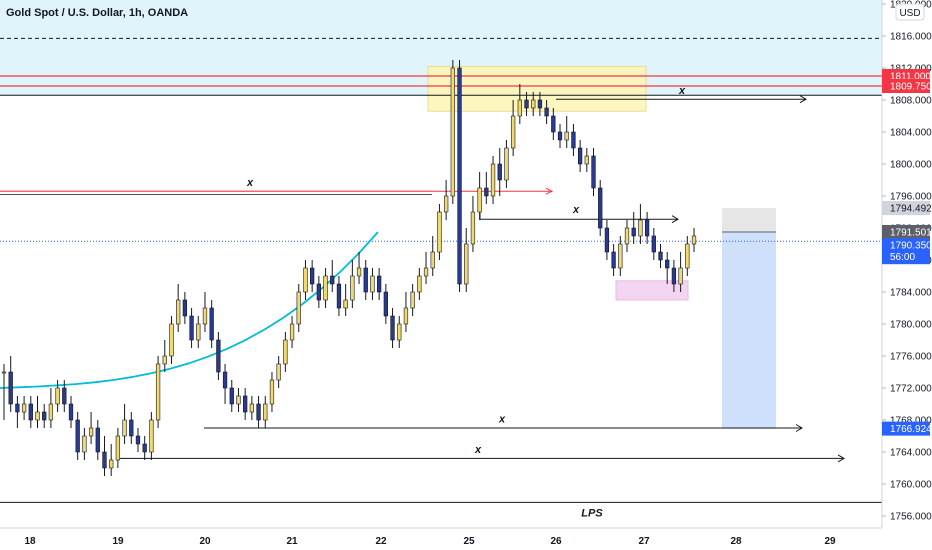  I want to click on currency-badge, so click(910, 12).